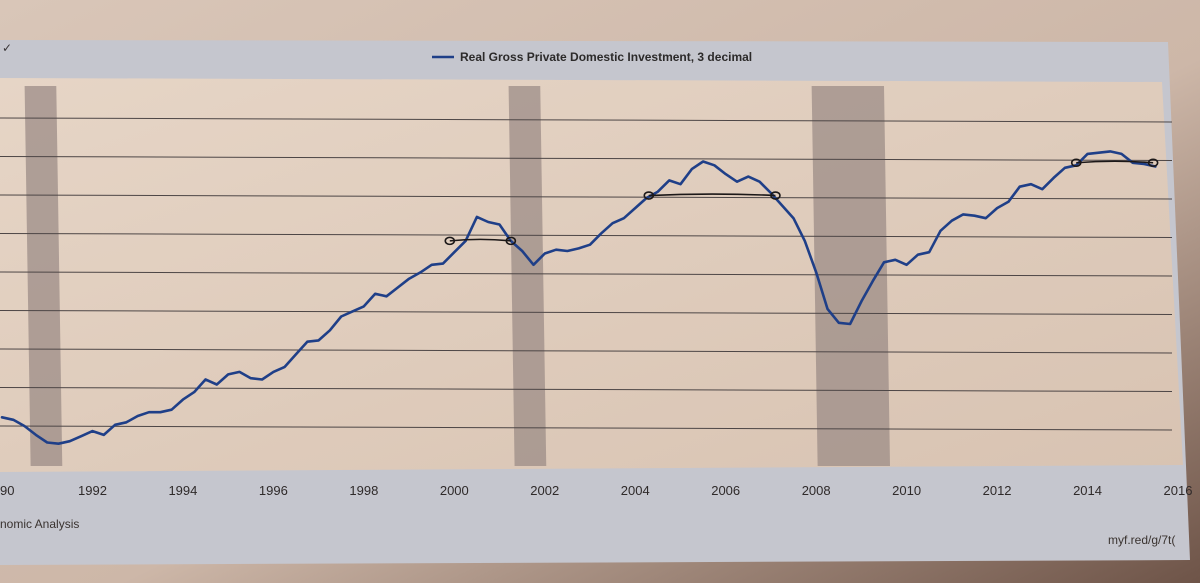  I want to click on x-tick-label: 1994, so click(182, 490).